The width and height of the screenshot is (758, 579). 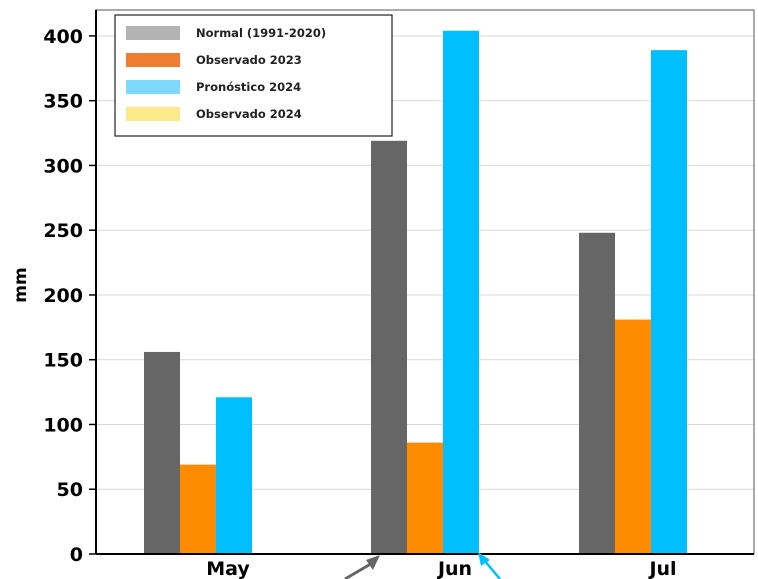 What do you see at coordinates (63, 166) in the screenshot?
I see `y-tick-label: 300` at bounding box center [63, 166].